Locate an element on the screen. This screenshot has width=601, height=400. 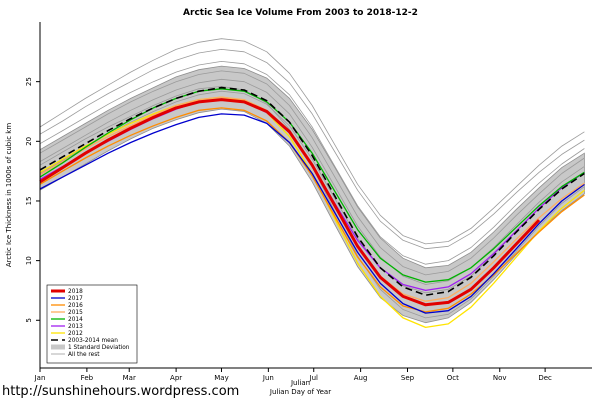
legend-label: 1 Standard Deviation is located at coordinates (99, 348).